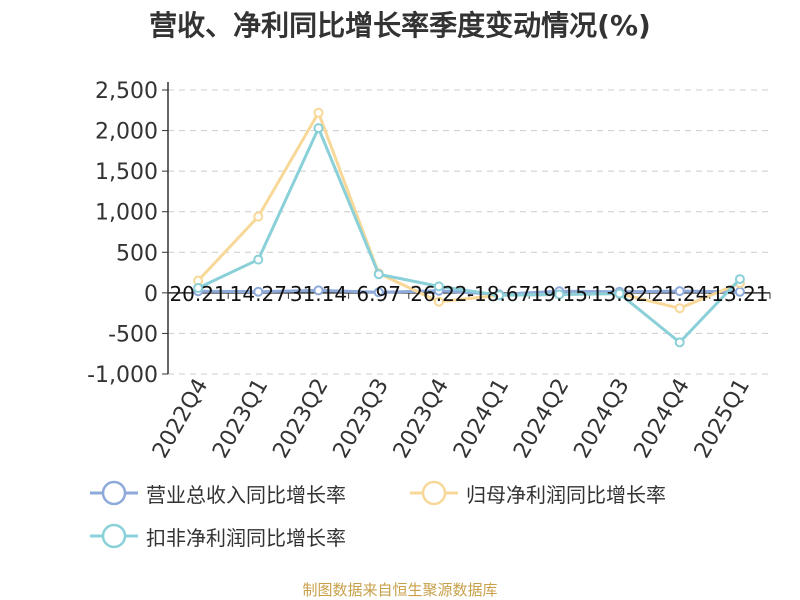  What do you see at coordinates (566, 494) in the screenshot?
I see `legend-label: 归母净利润同比增长率` at bounding box center [566, 494].